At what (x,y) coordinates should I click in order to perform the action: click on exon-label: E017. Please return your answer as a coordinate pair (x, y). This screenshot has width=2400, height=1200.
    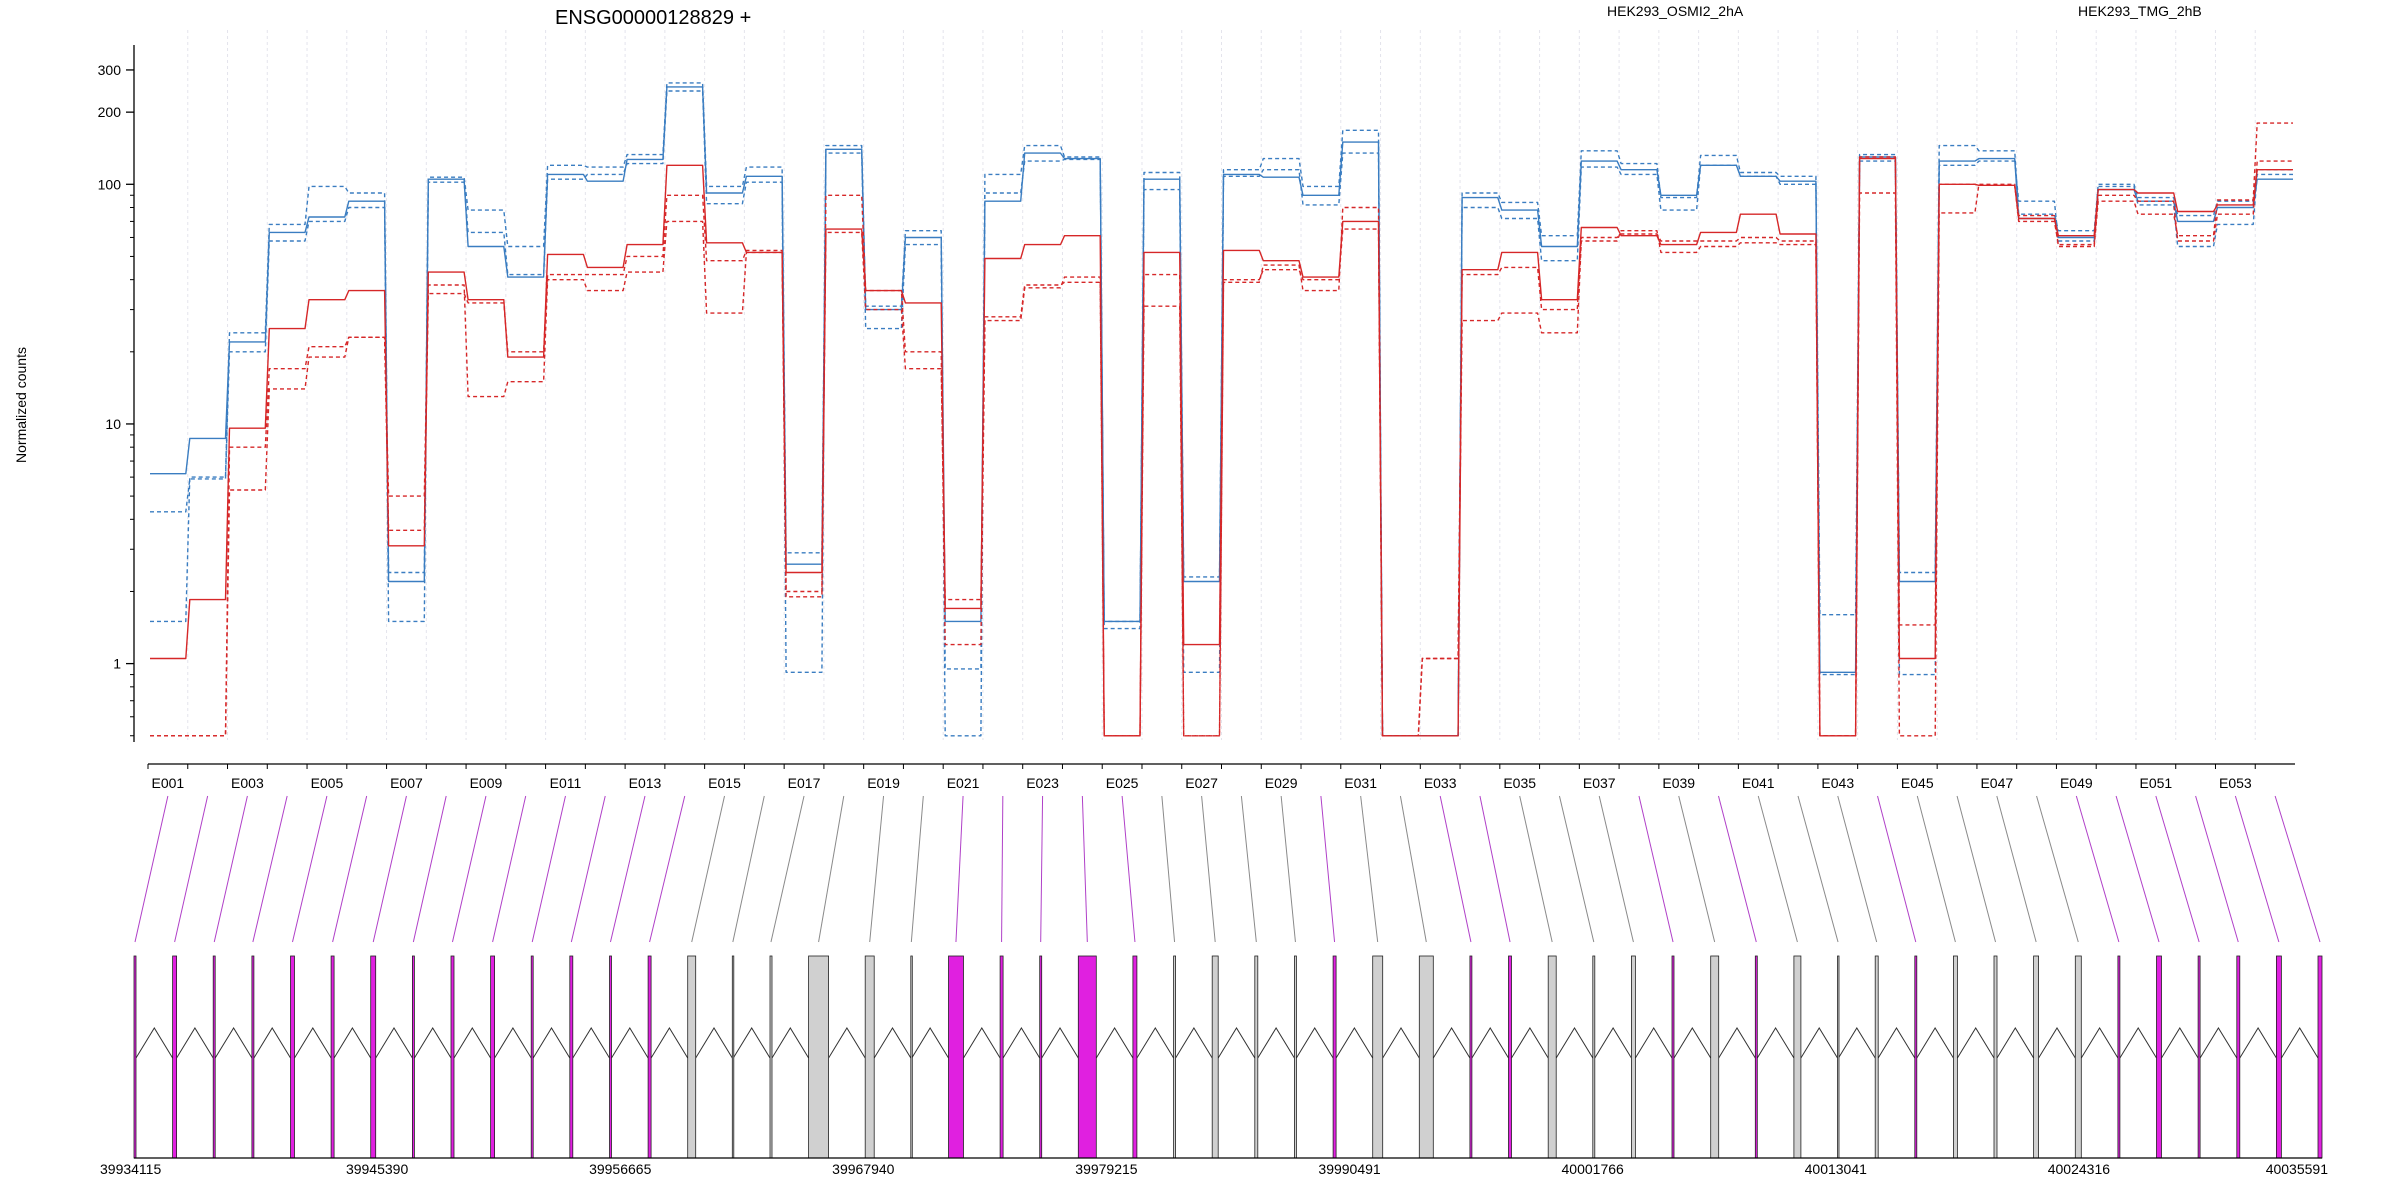
    Looking at the image, I should click on (804, 783).